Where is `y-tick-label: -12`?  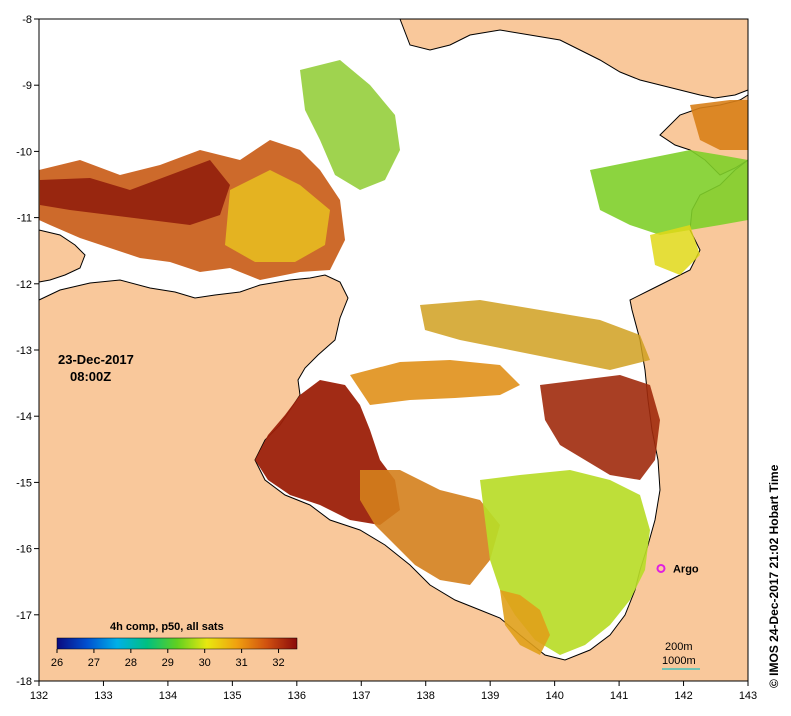 y-tick-label: -12 is located at coordinates (24, 285).